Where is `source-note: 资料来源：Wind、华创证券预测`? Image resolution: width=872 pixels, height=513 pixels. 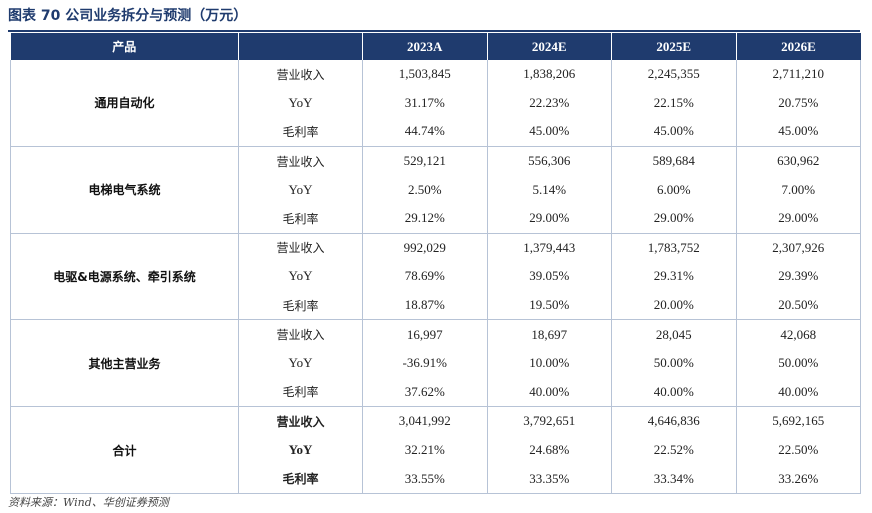
source-note: 资料来源：Wind、华创证券预测 is located at coordinates (88, 502).